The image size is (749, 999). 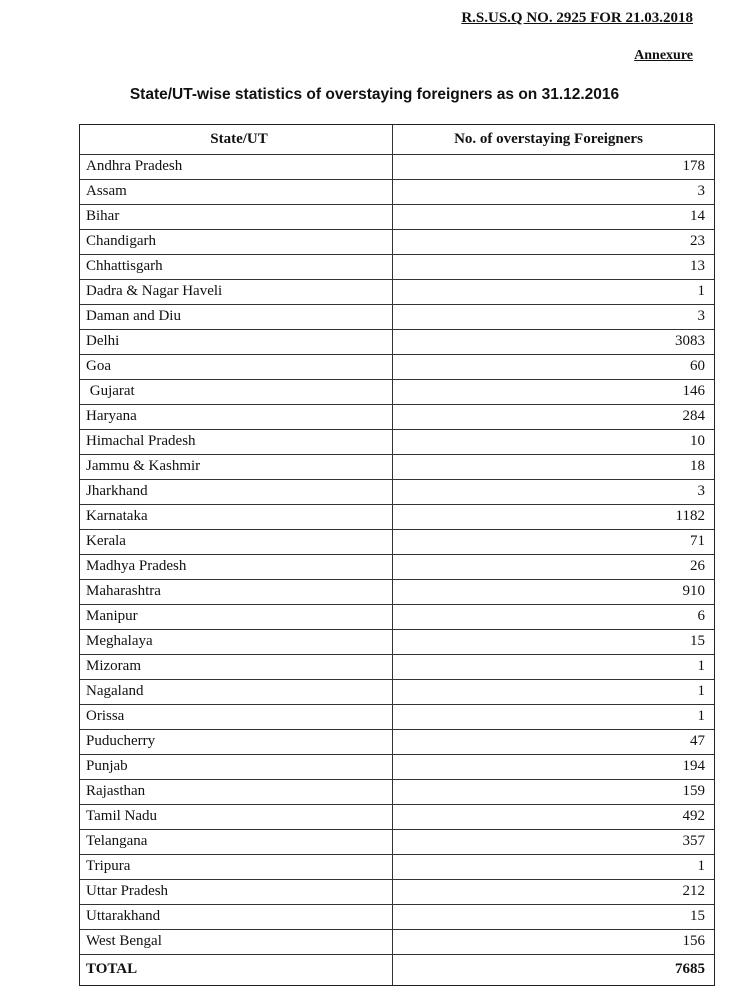 What do you see at coordinates (694, 766) in the screenshot?
I see `cell: 194` at bounding box center [694, 766].